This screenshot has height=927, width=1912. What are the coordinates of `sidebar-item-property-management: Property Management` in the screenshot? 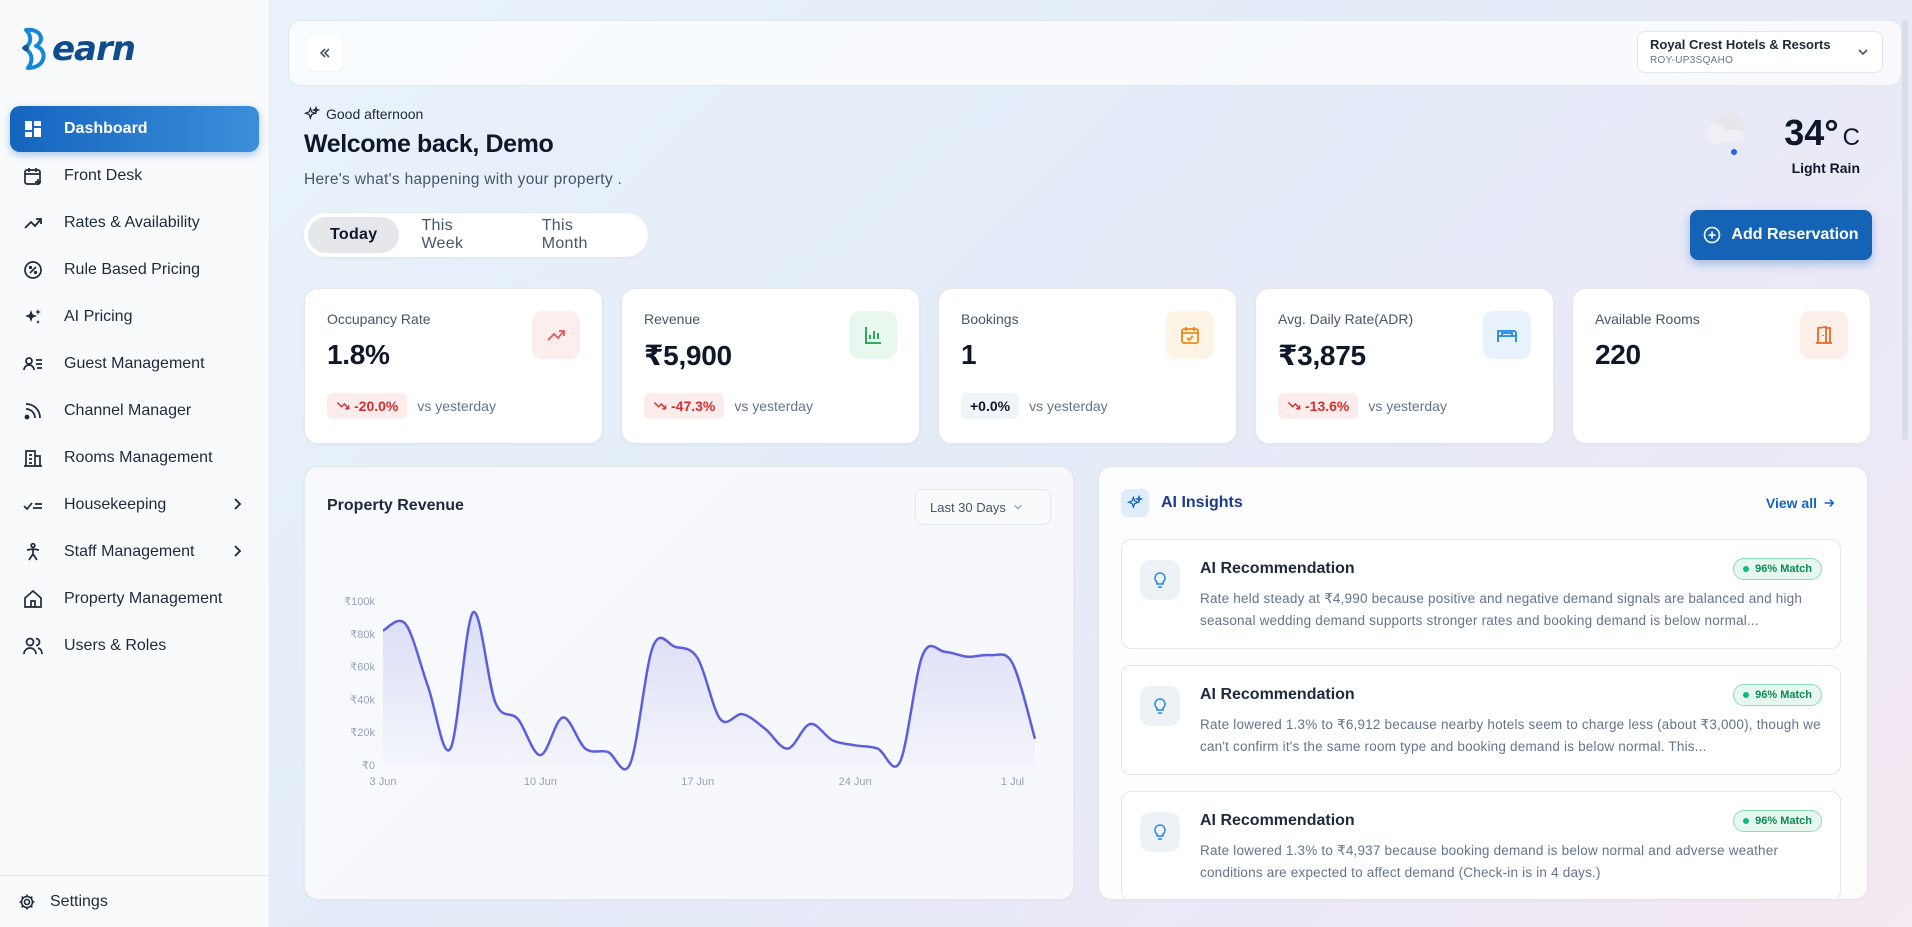 It's located at (134, 599).